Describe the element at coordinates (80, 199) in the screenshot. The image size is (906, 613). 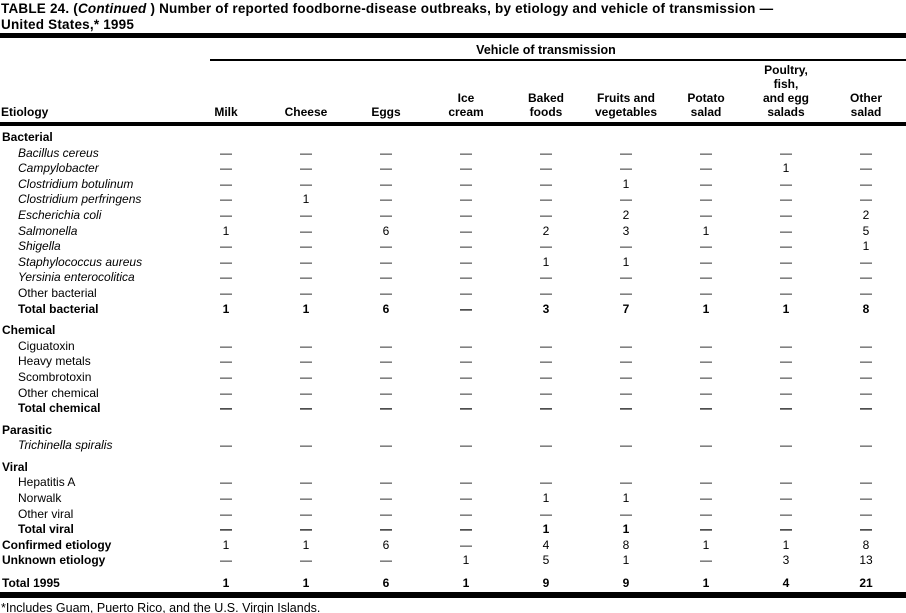
I see `row-label: Clostridium perfringens` at that location.